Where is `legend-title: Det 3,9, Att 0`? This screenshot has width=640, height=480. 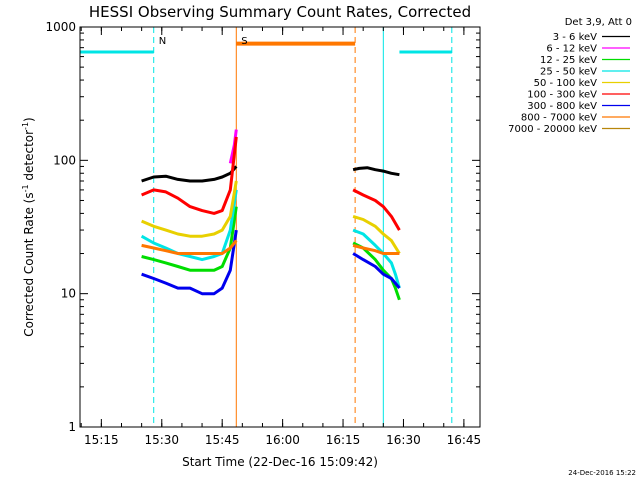
legend-title: Det 3,9, Att 0 is located at coordinates (598, 22).